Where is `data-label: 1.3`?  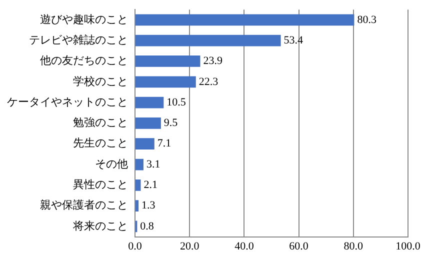 data-label: 1.3 is located at coordinates (149, 206).